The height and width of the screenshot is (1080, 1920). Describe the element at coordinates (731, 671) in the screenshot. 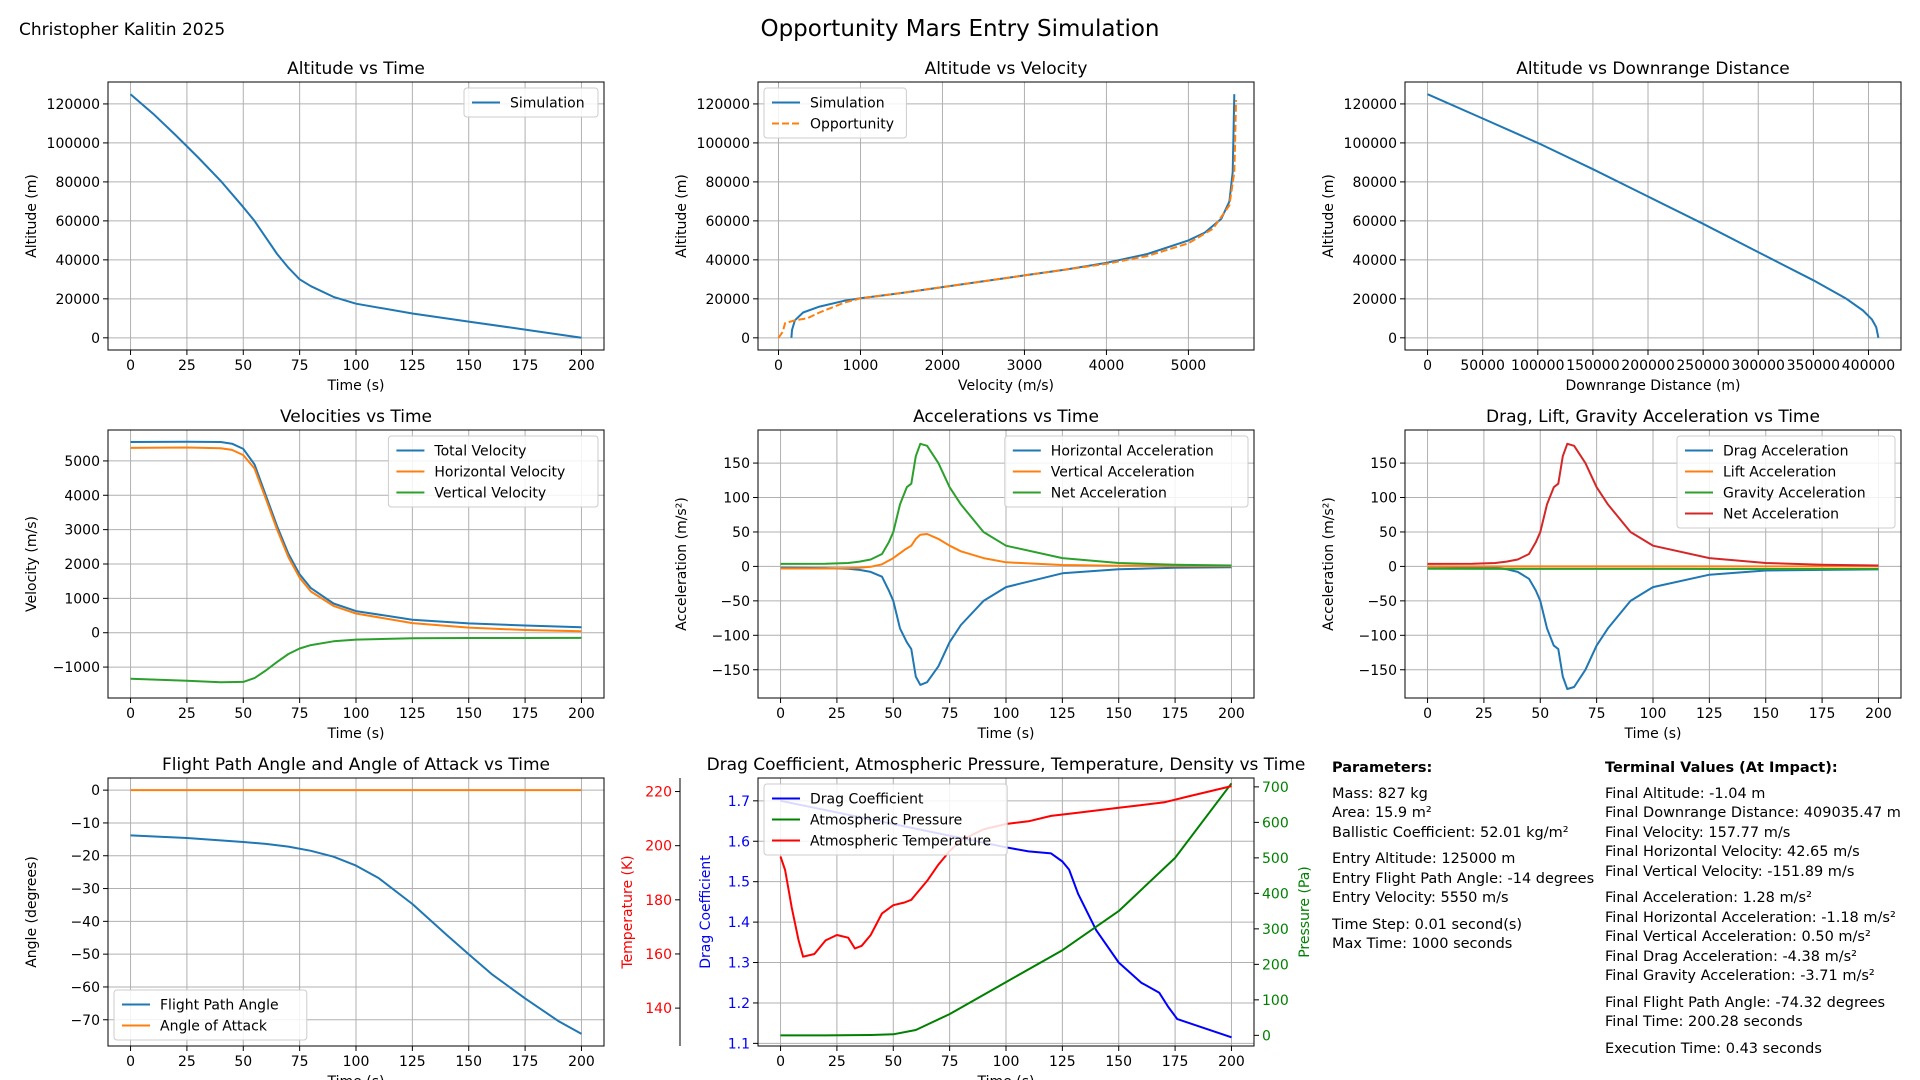

I see `y-tick-label: −150` at that location.